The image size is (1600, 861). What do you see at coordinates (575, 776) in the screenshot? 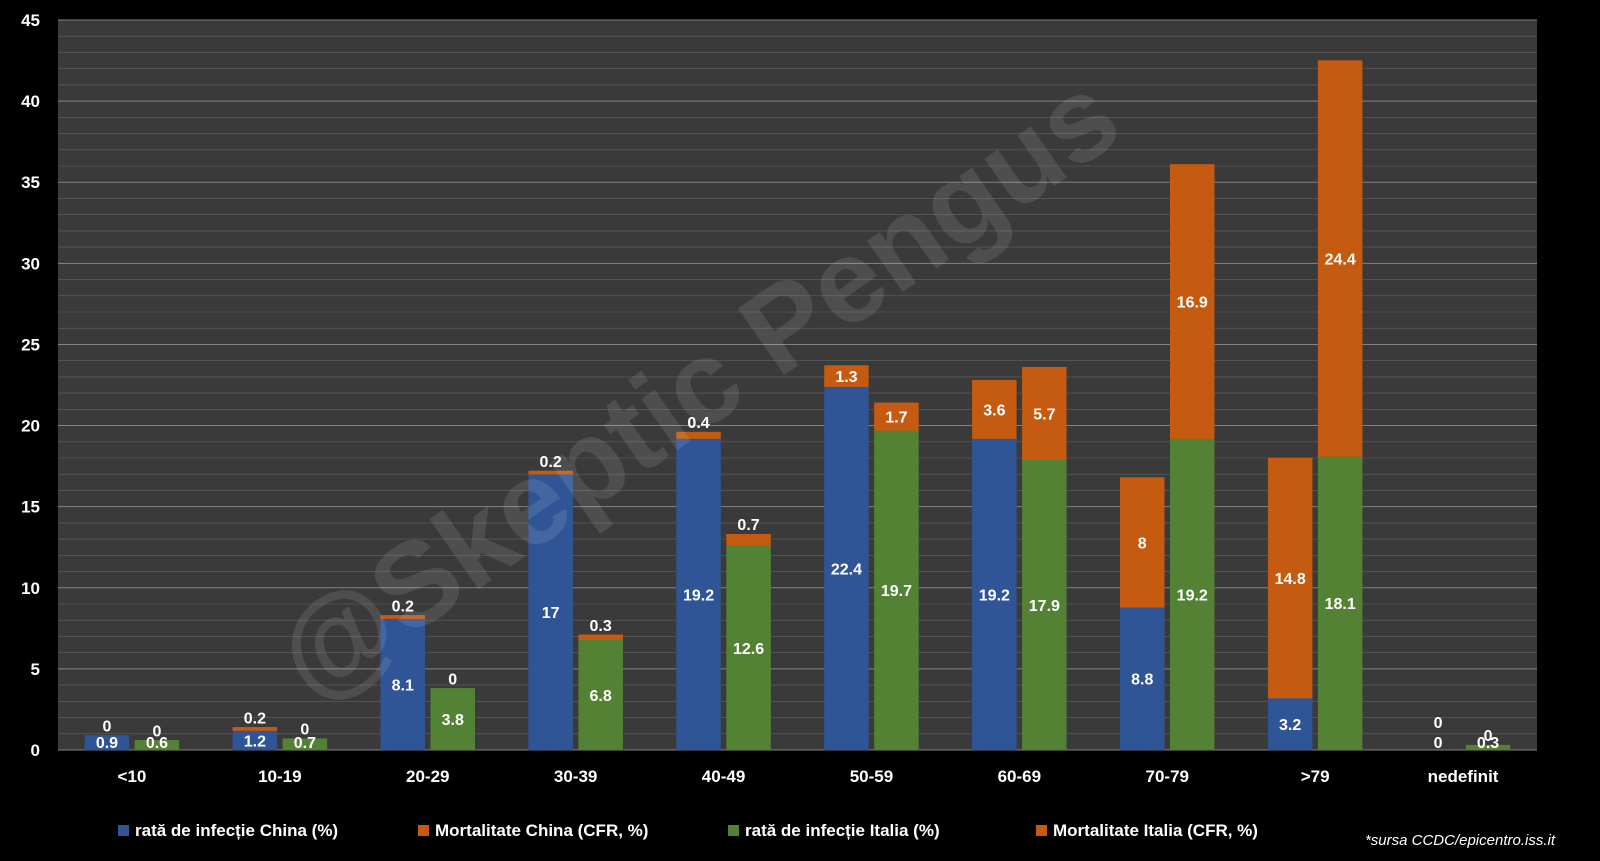
I see `x-tick-label: 30-39` at bounding box center [575, 776].